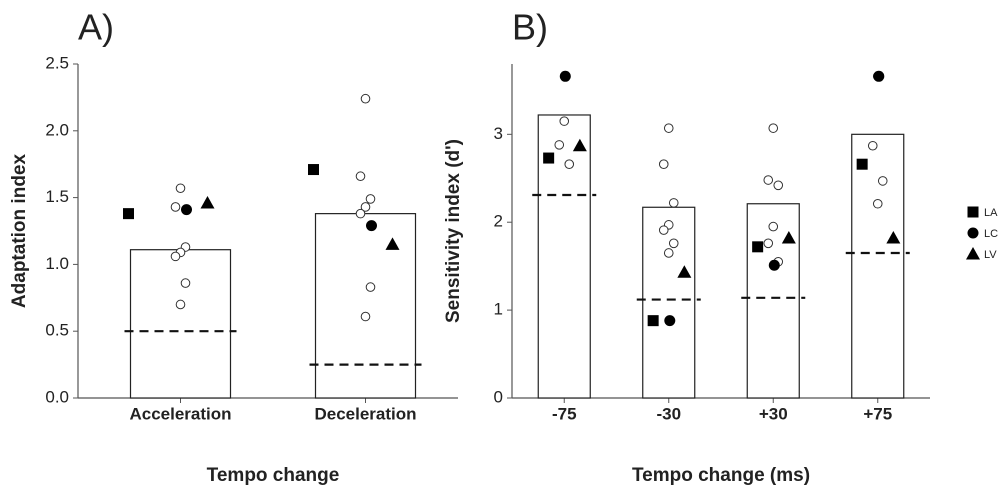 Image resolution: width=1002 pixels, height=492 pixels. I want to click on y-axis-label: Adaptation index, so click(19, 231).